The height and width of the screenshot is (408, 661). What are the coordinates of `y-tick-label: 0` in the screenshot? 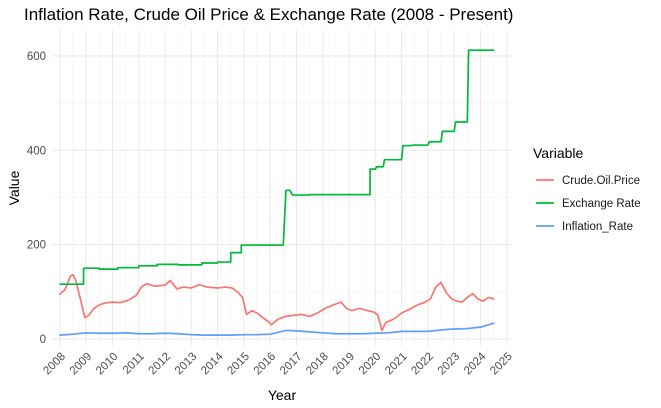 It's located at (43, 340).